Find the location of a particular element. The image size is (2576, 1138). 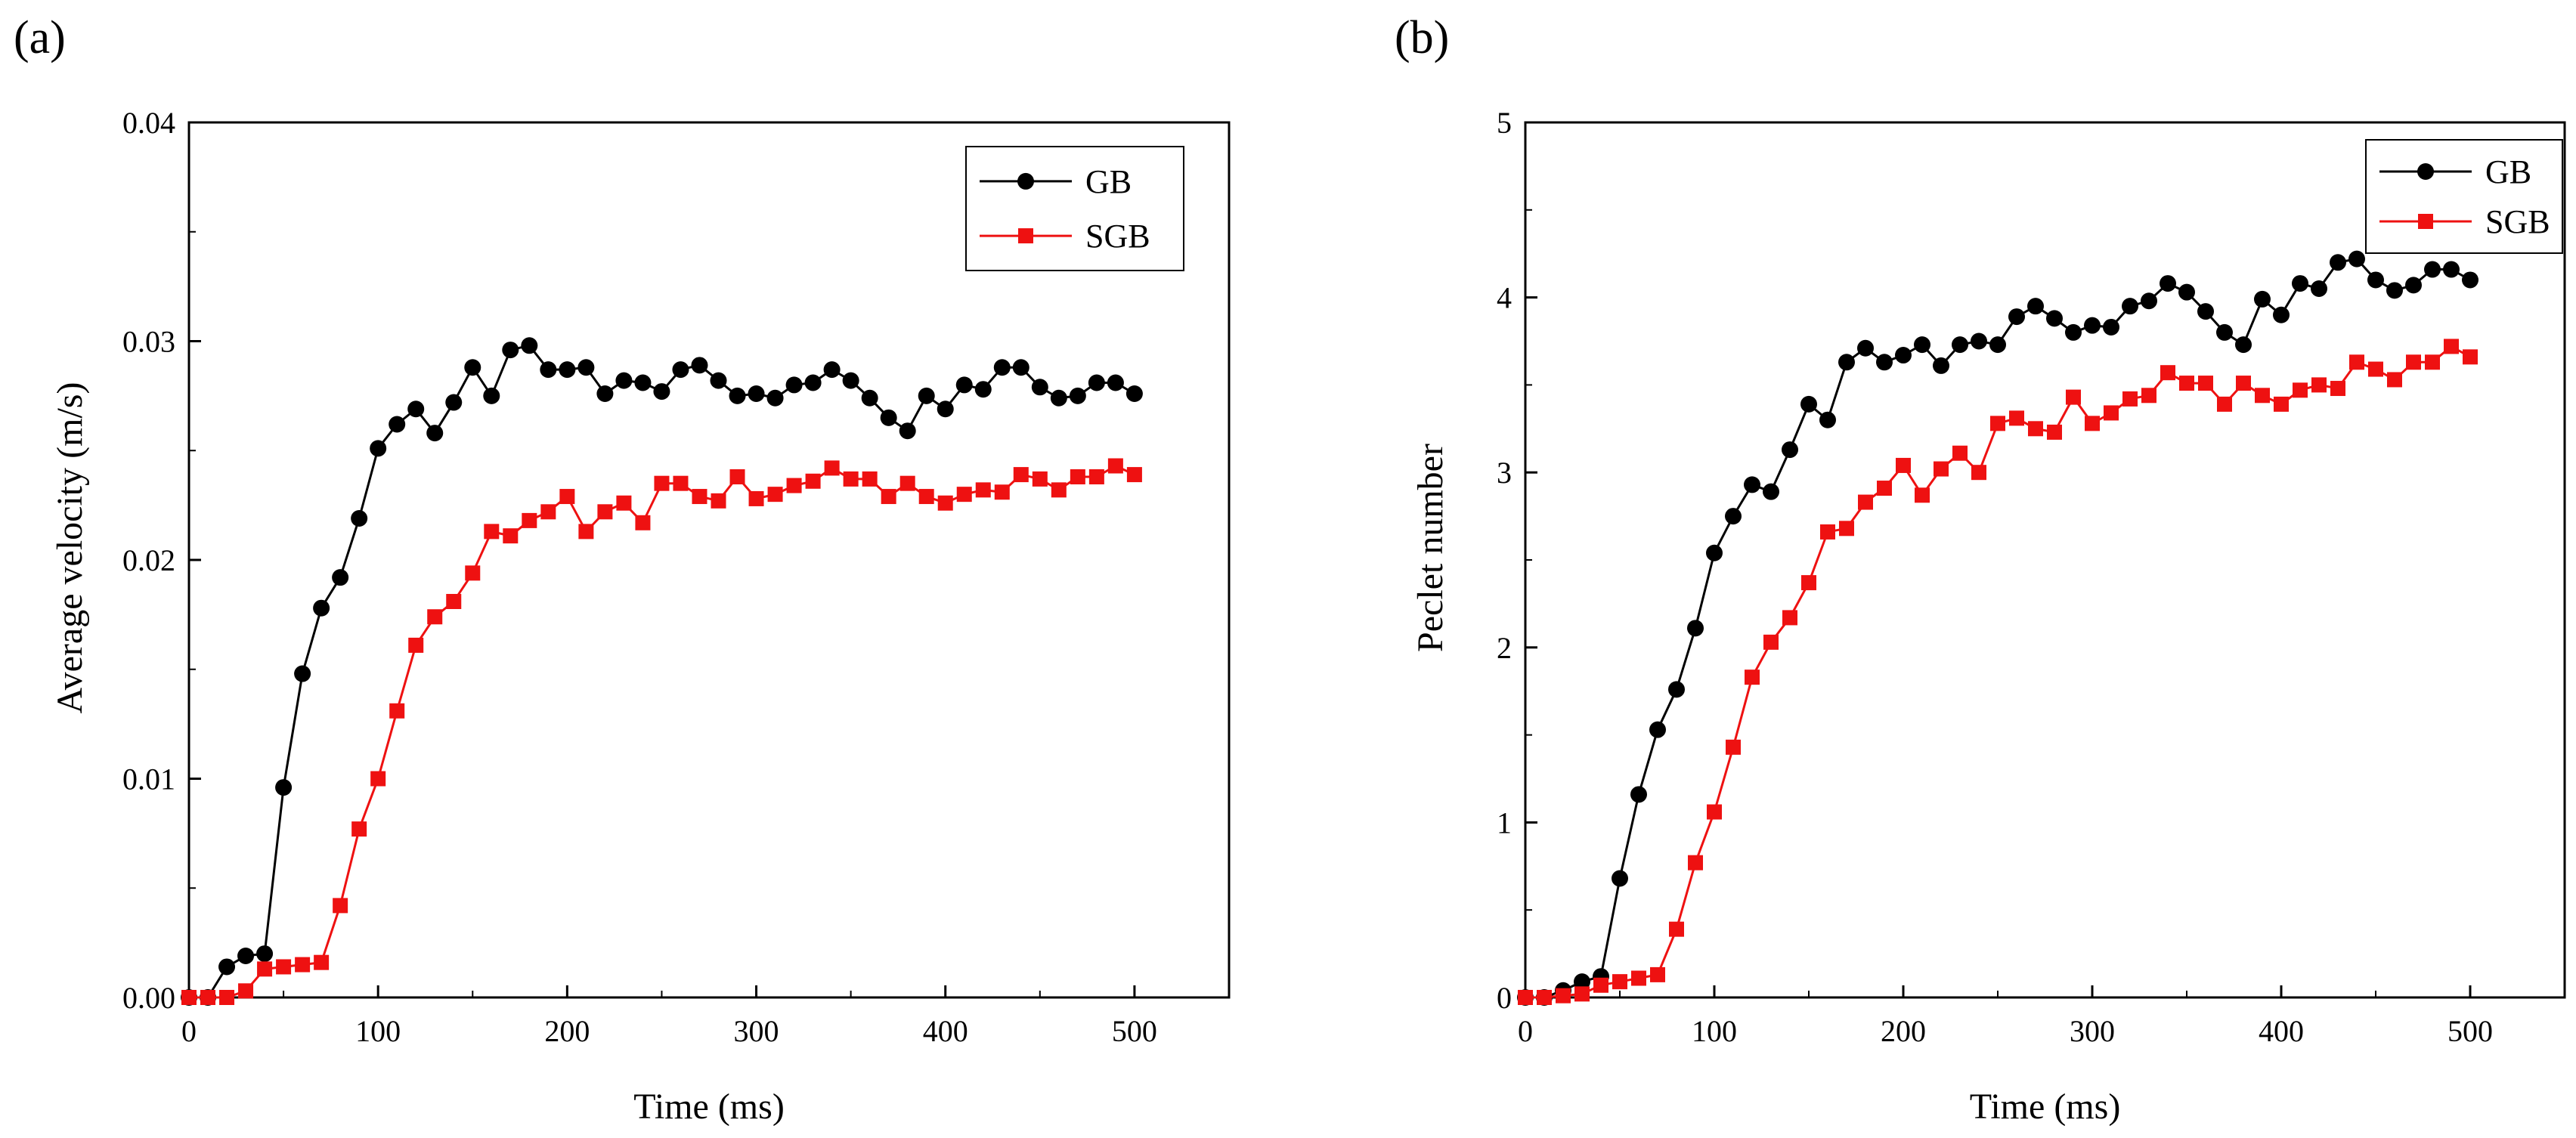

legend-box is located at coordinates (1074, 208).